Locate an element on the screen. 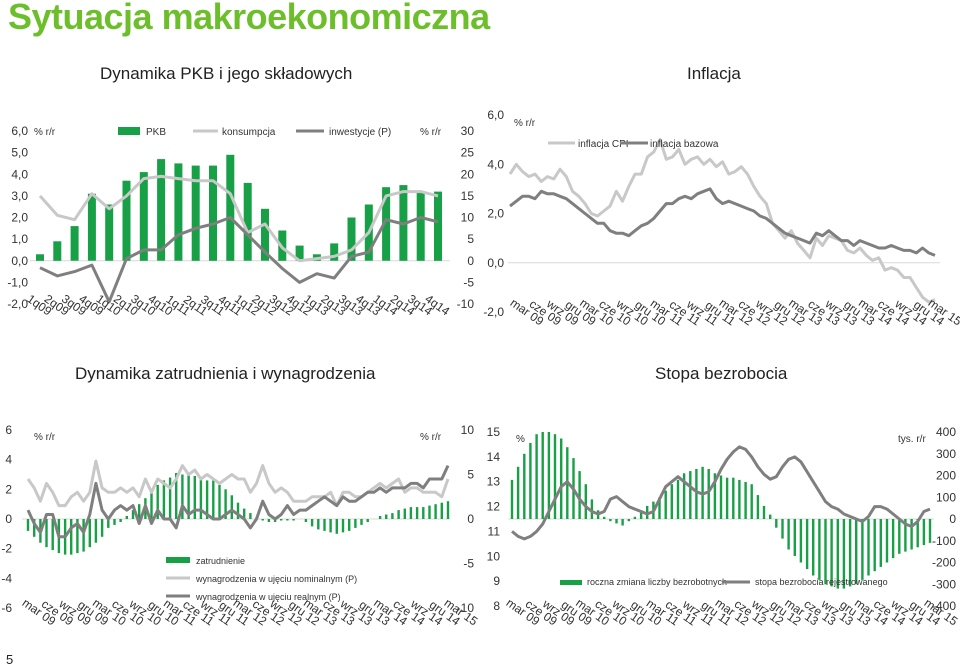 Image resolution: width=960 pixels, height=672 pixels. unemployment-right-tick-label: 300 is located at coordinates (946, 454).